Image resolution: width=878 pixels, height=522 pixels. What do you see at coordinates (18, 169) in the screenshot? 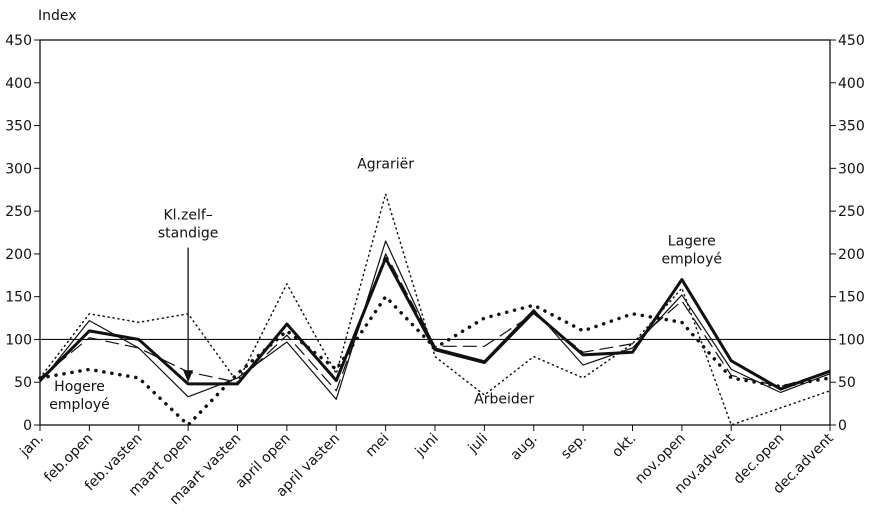
I see `y-tick-label: 300` at bounding box center [18, 169].